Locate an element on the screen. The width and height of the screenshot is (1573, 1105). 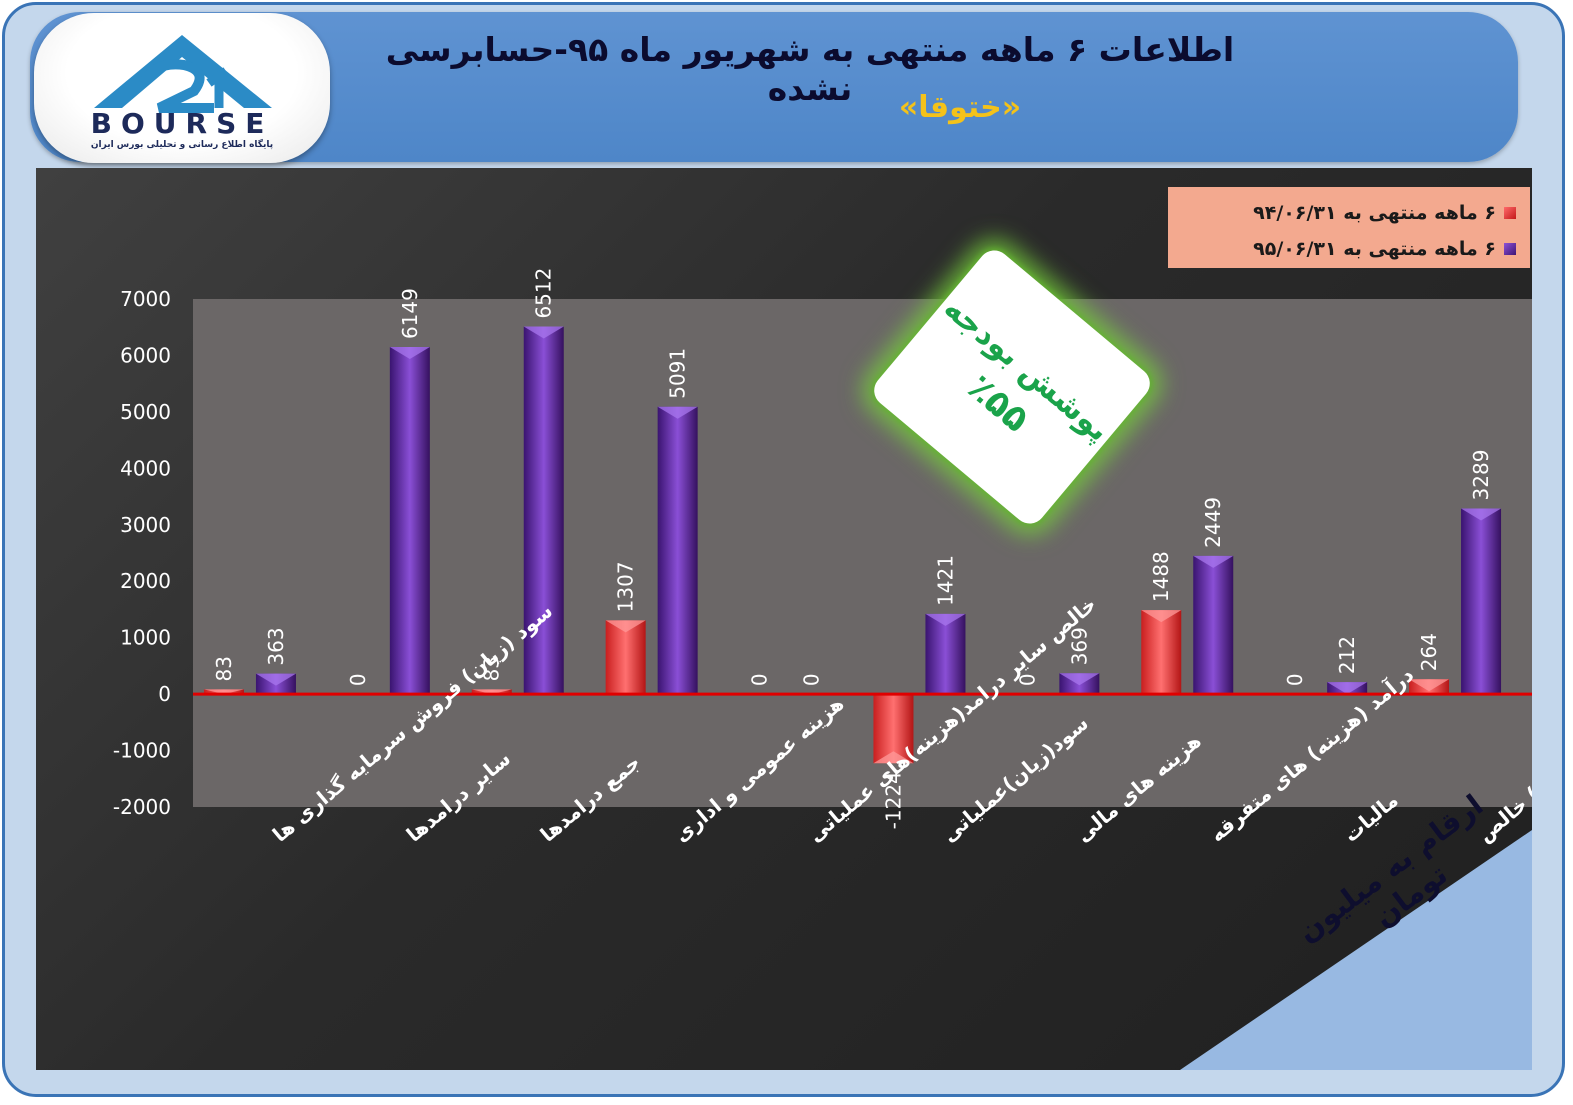
legend-item-series2: ۶ ماهه منتهی به ۹۵/۰۶/۳۱ is located at coordinates (1342, 249).